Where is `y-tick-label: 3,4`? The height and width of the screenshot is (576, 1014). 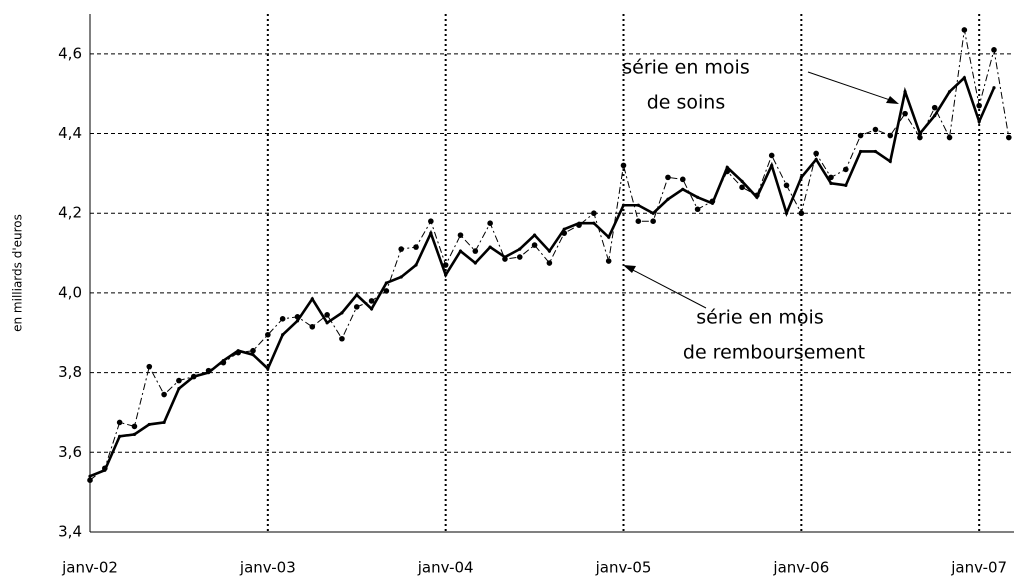 y-tick-label: 3,4 is located at coordinates (70, 532).